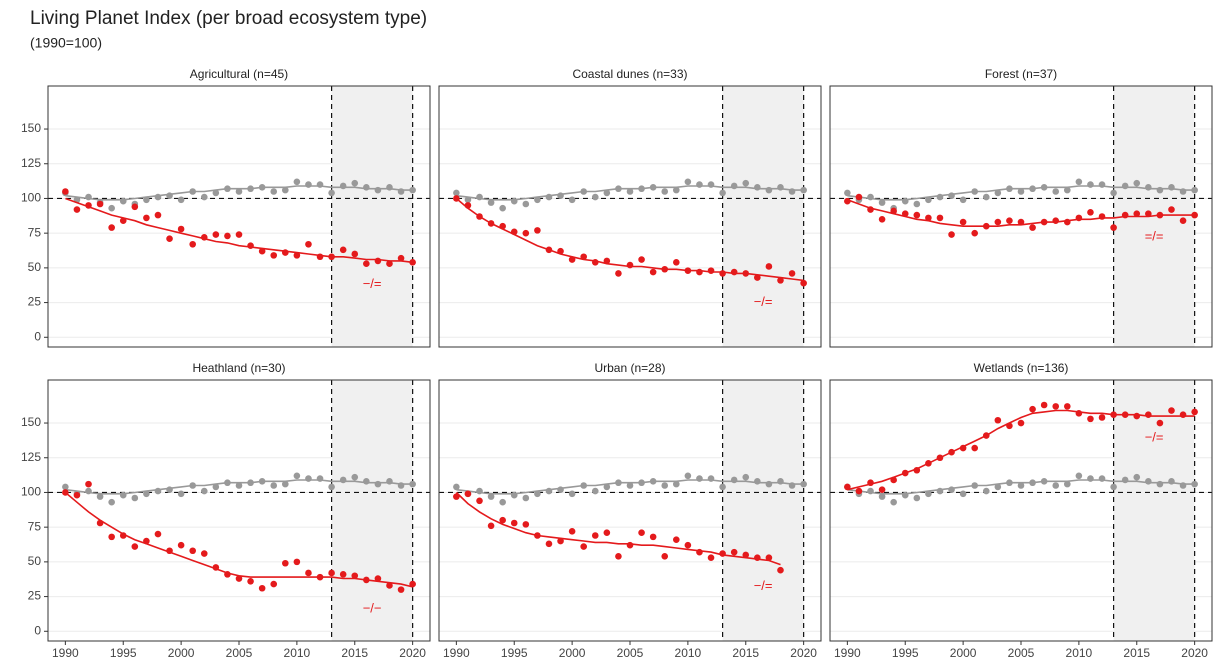 The image size is (1216, 669). What do you see at coordinates (238, 368) in the screenshot?
I see `panel-title: Heathland (n=30)` at bounding box center [238, 368].